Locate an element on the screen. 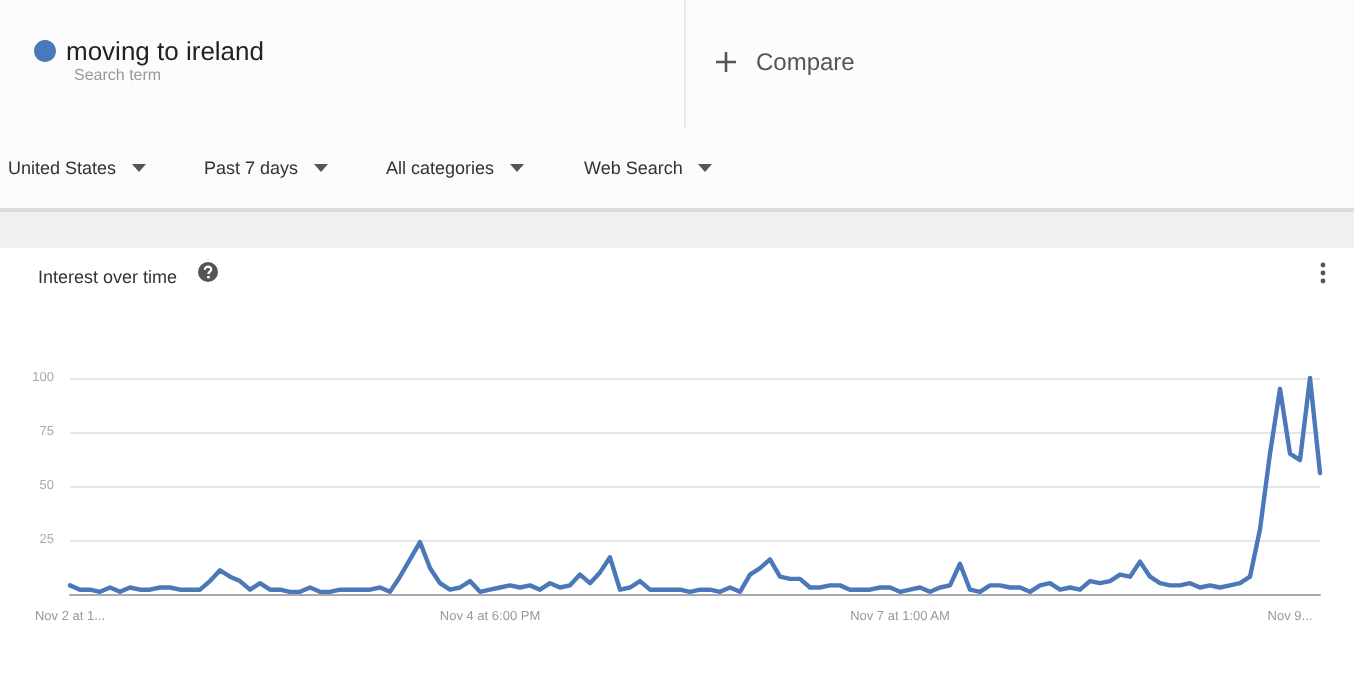 Image resolution: width=1354 pixels, height=696 pixels. chart-title: Interest over time is located at coordinates (108, 277).